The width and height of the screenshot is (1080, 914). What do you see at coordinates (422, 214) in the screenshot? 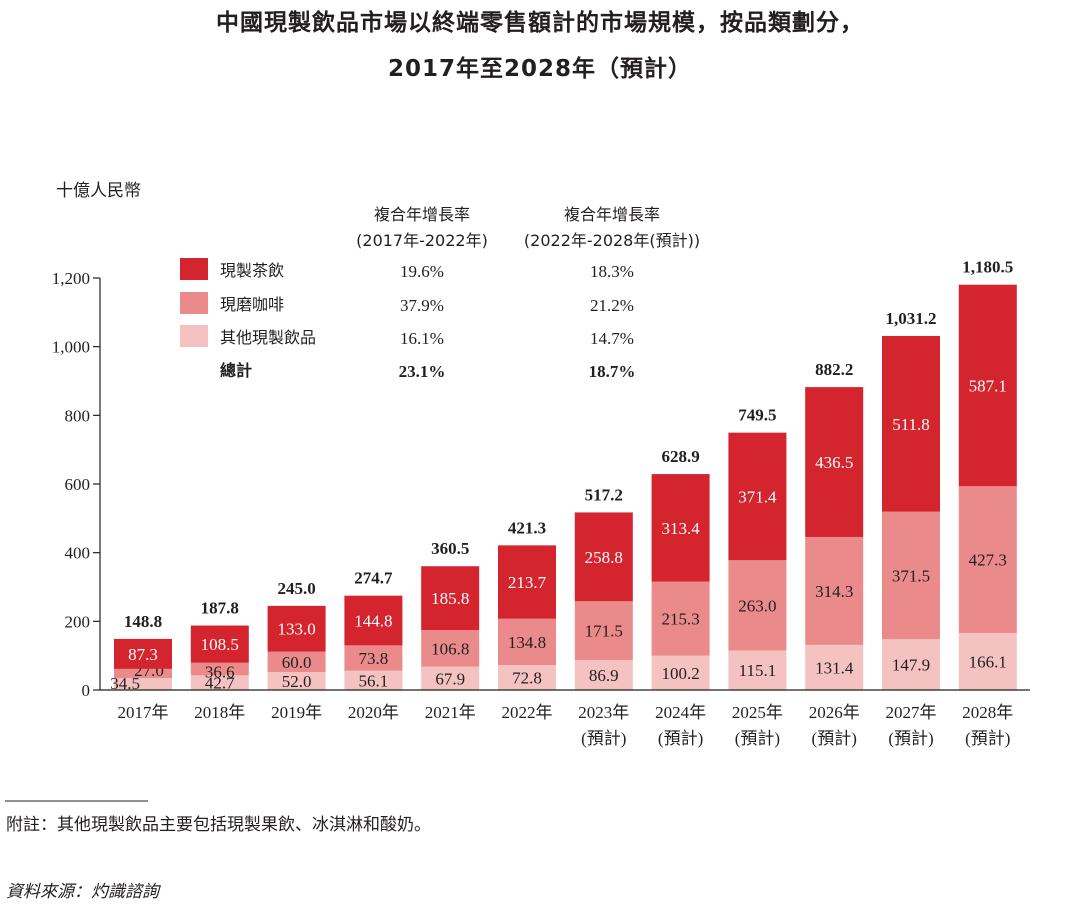
I see `cagr-header-1-line1: 複合年增長率` at bounding box center [422, 214].